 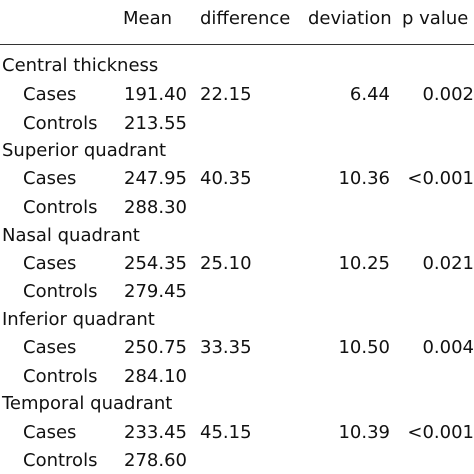 I want to click on cell-difference: 45.15, so click(x=226, y=432).